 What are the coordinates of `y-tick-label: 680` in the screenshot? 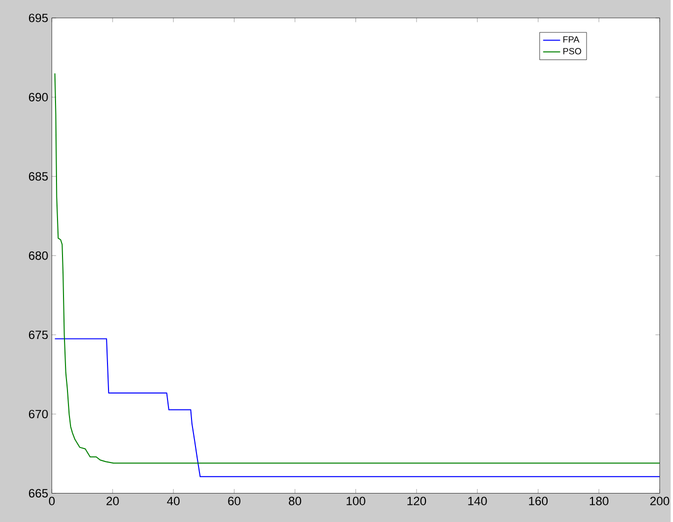 It's located at (38, 255).